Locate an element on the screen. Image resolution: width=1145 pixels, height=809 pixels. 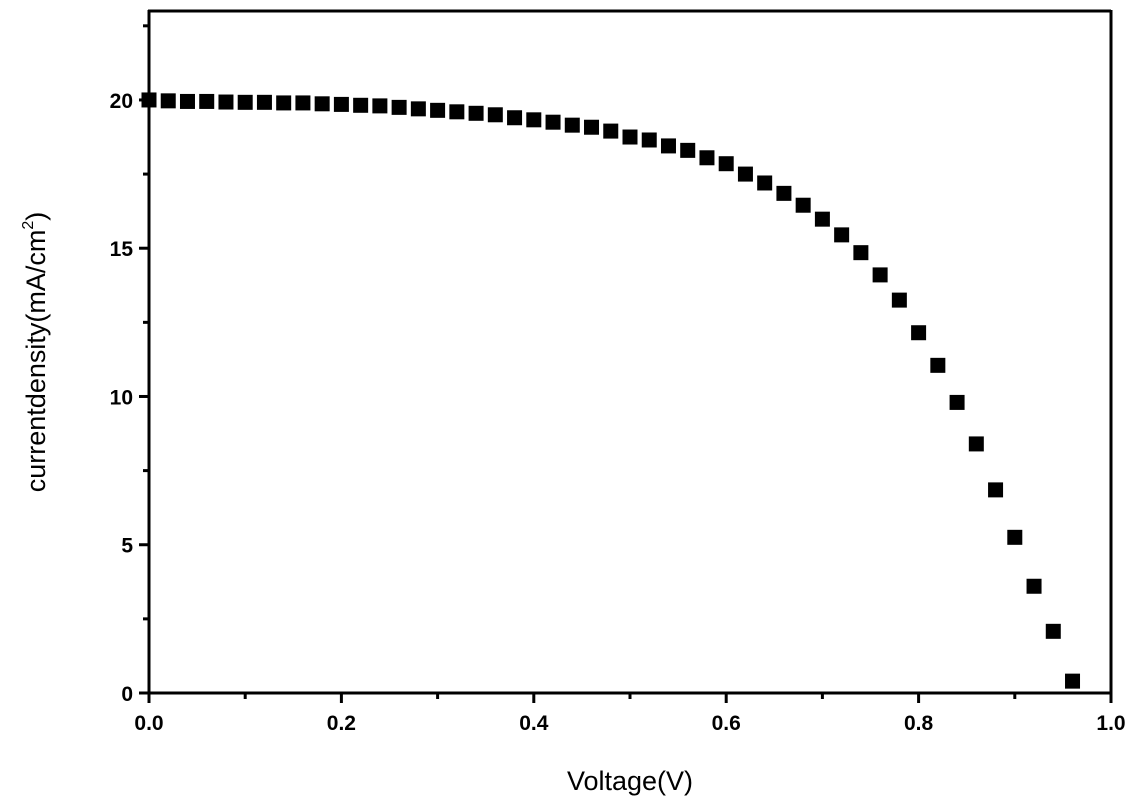
y-tick-label: 0 is located at coordinates (127, 694).